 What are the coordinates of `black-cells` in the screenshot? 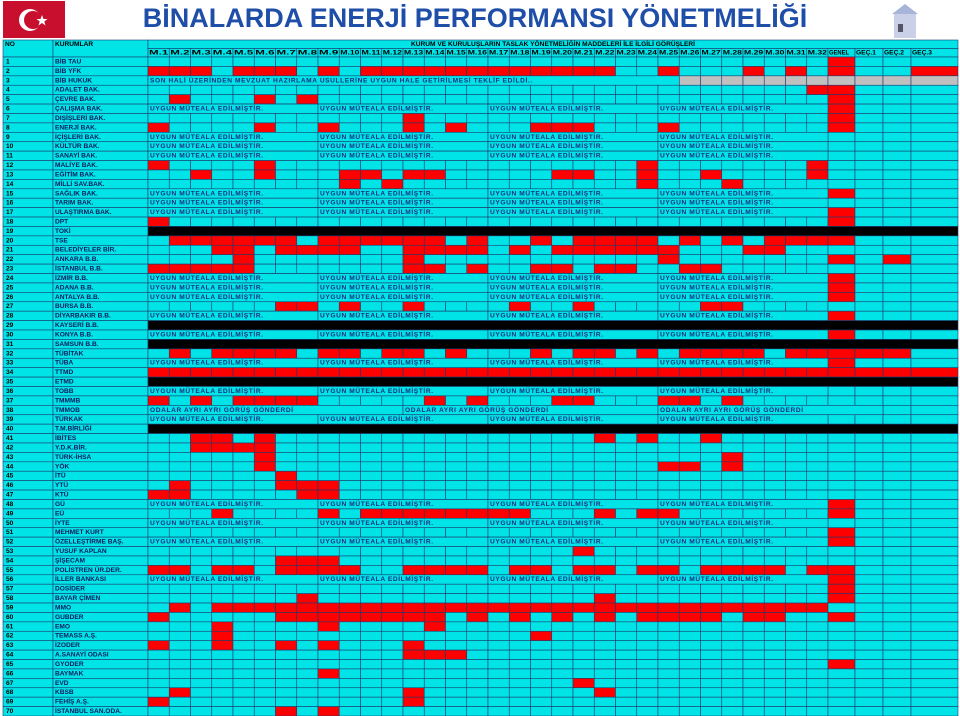 It's located at (553, 325).